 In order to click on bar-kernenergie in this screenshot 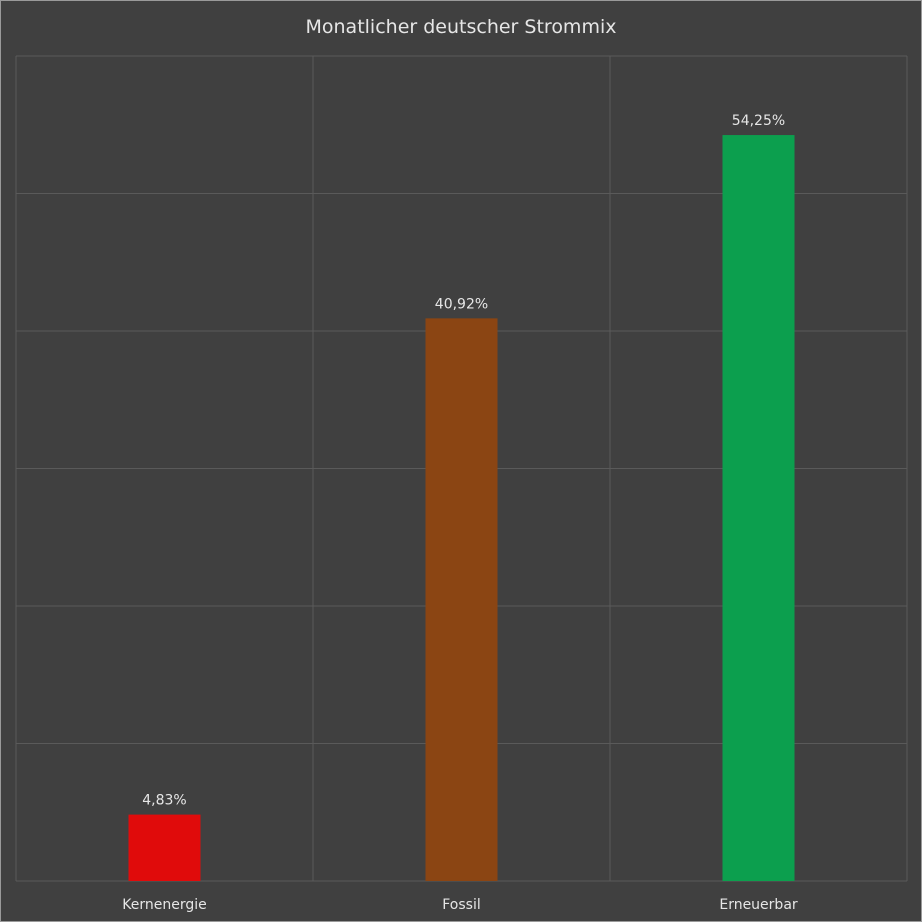, I will do `click(164, 847)`.